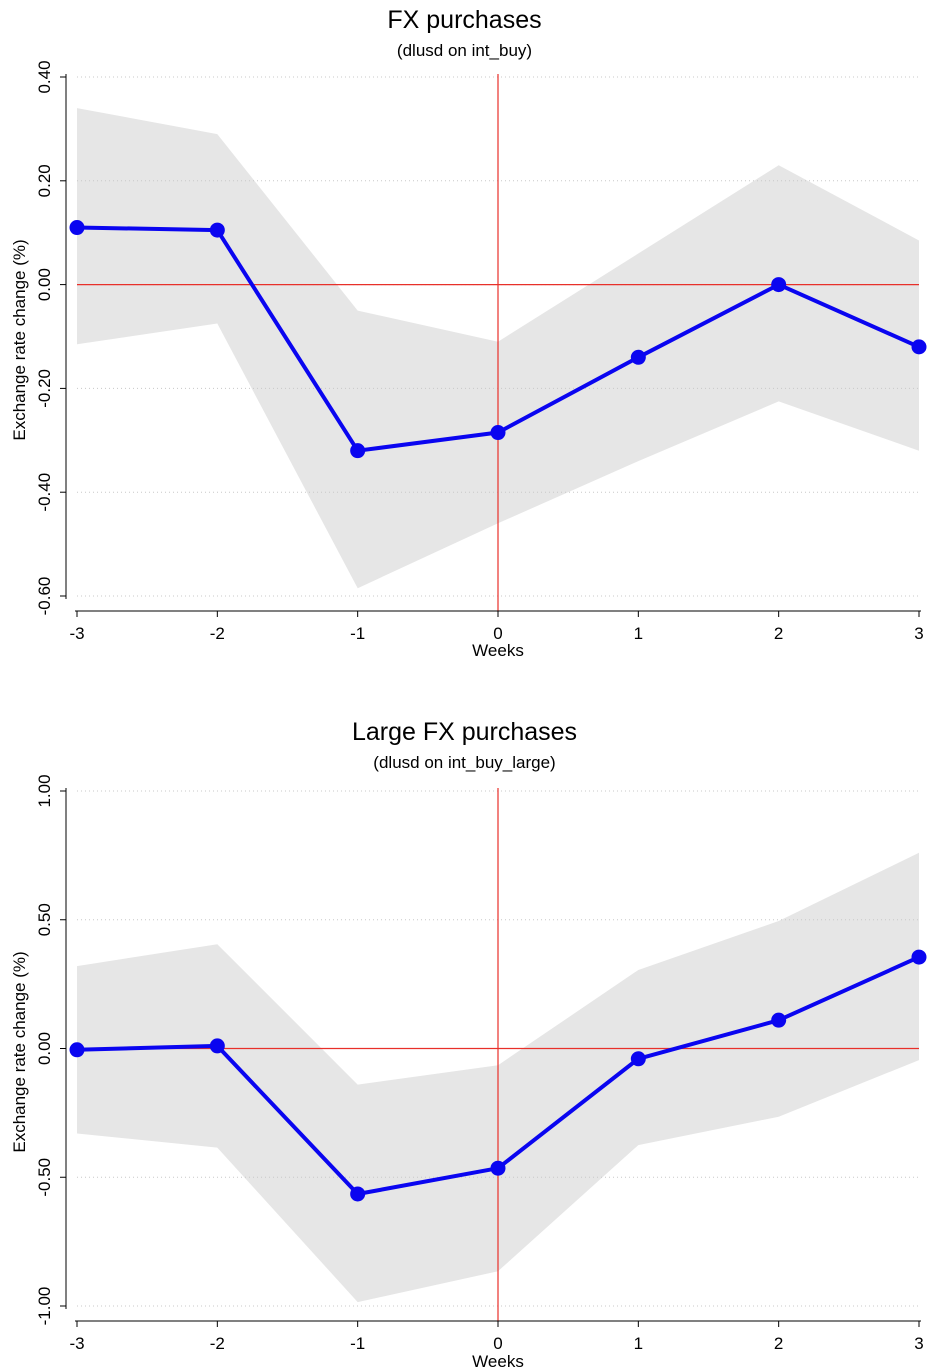 This screenshot has height=1372, width=929. What do you see at coordinates (44, 919) in the screenshot?
I see `y-tick-label: 0.50` at bounding box center [44, 919].